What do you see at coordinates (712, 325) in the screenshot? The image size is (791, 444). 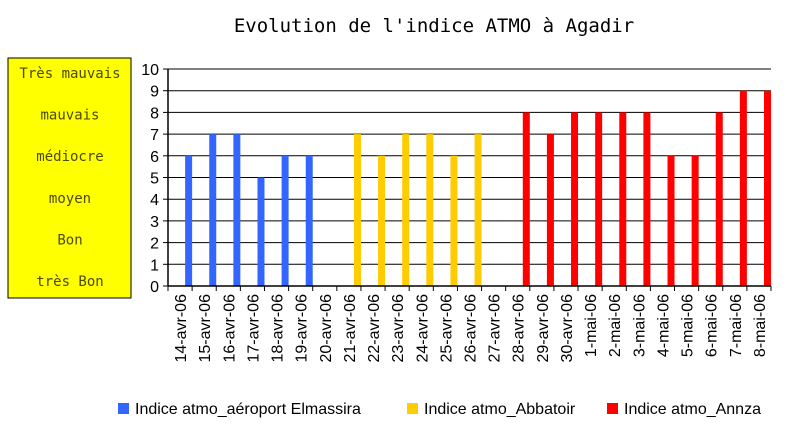 I see `x-tick-label: 6-mai-06` at bounding box center [712, 325].